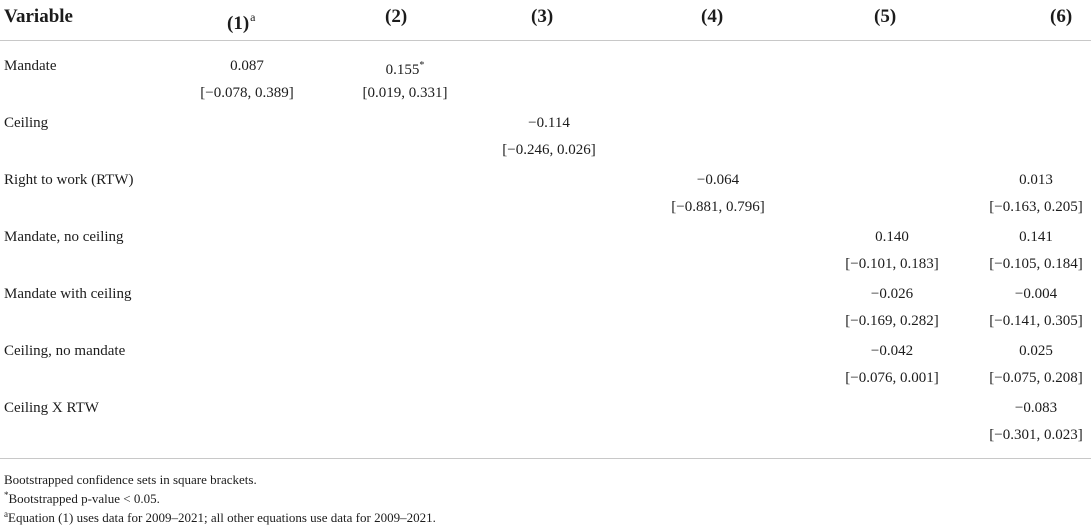  What do you see at coordinates (545, 458) in the screenshot?
I see `table-bottom-rule` at bounding box center [545, 458].